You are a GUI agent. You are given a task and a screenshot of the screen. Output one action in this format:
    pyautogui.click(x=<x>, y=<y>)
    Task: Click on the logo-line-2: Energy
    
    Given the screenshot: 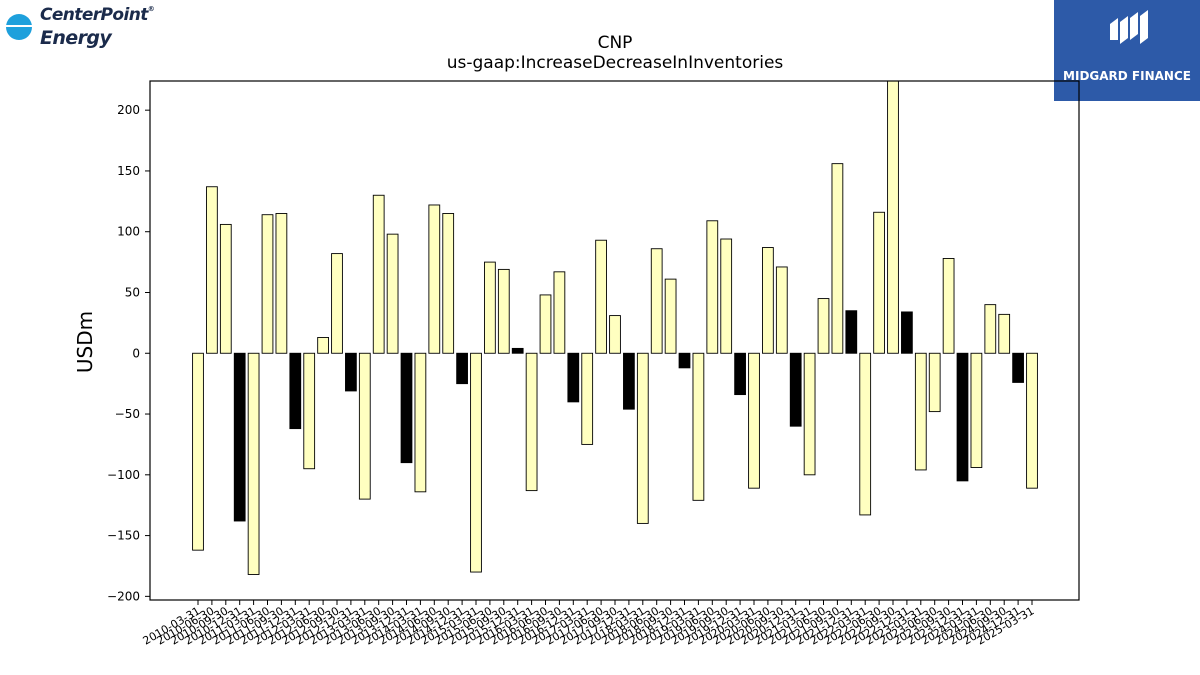 What is the action you would take?
    pyautogui.click(x=76, y=38)
    